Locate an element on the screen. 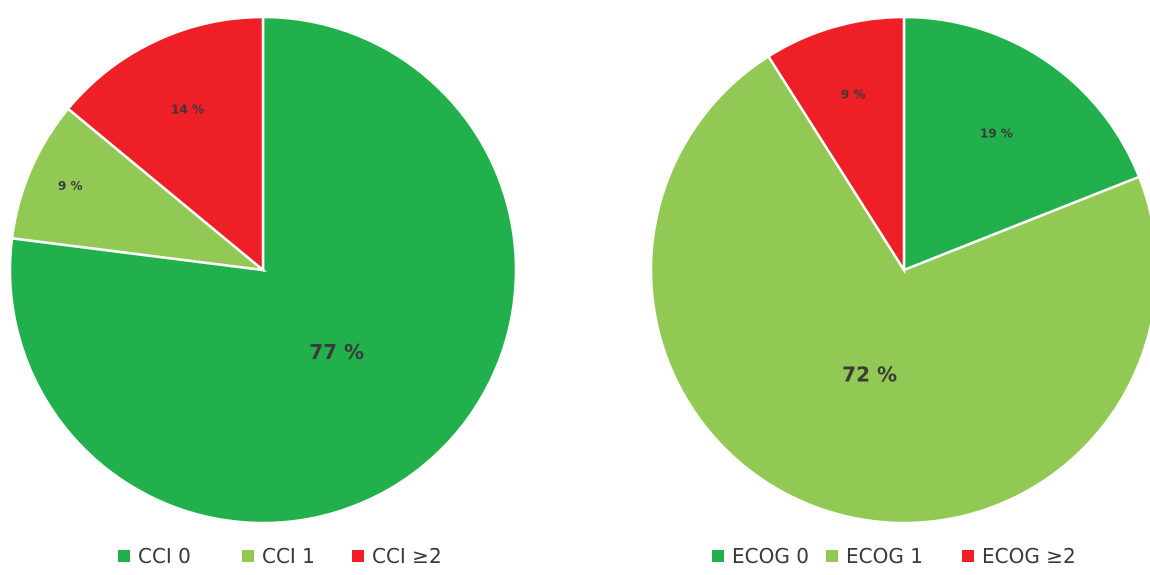 The height and width of the screenshot is (575, 1150). legend-label-cci-gte2: CCI ≥2 is located at coordinates (407, 556).